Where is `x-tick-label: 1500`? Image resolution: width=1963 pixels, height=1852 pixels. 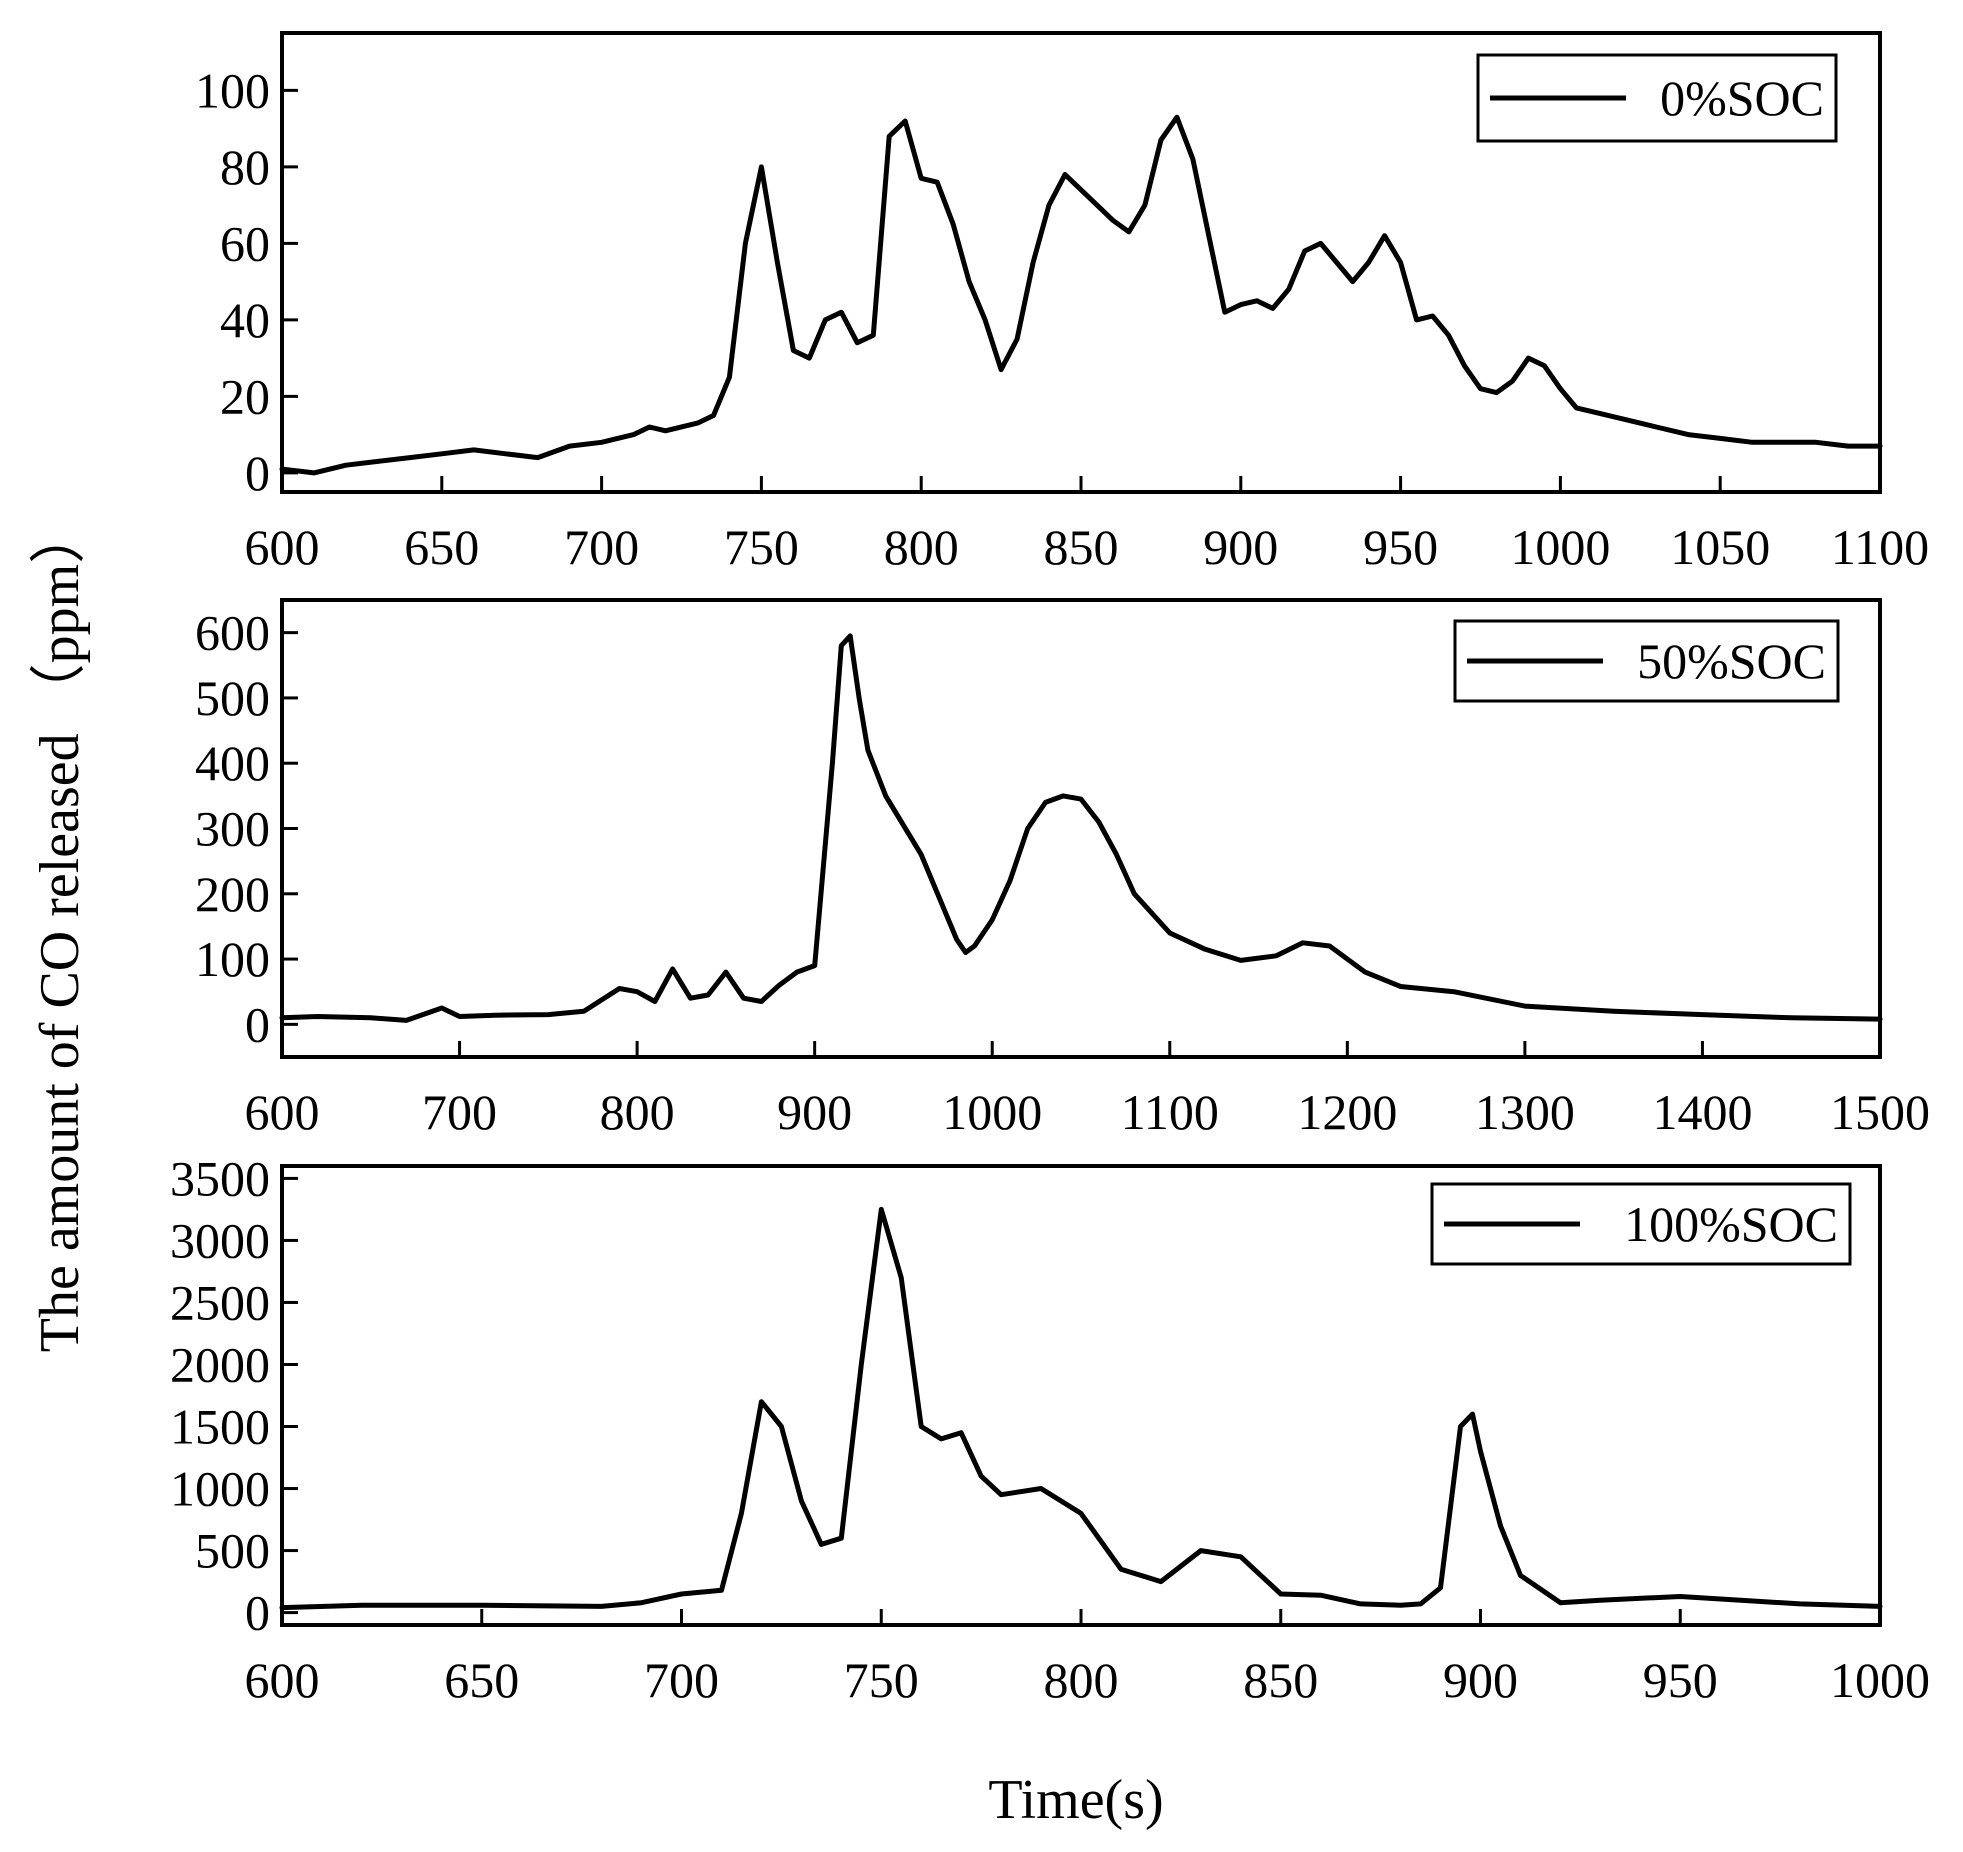
x-tick-label: 1500 is located at coordinates (1880, 1112).